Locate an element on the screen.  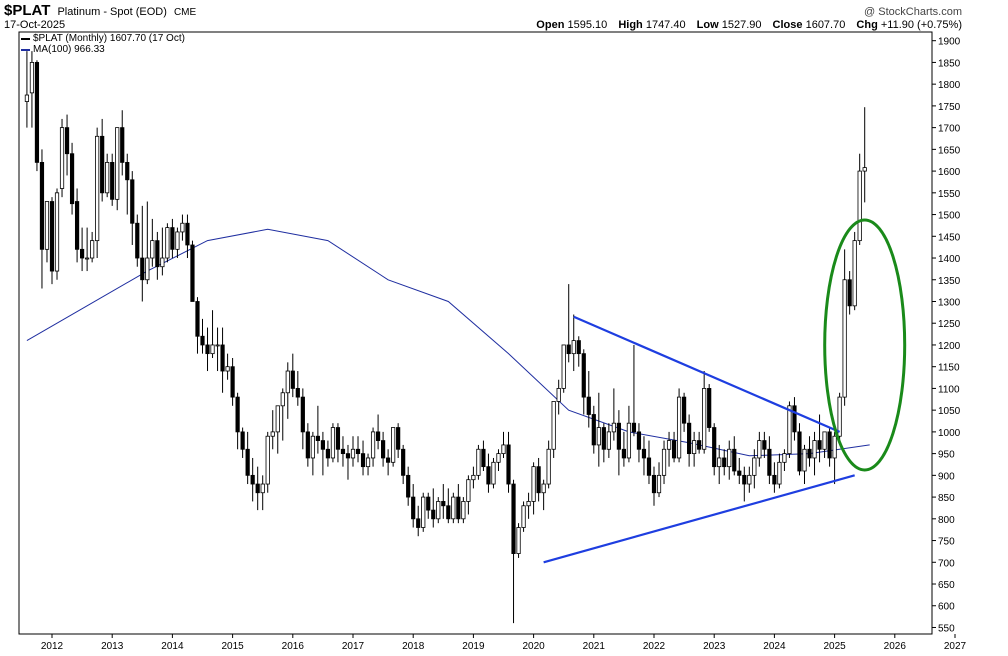
x-tick-label: 2026 is located at coordinates (895, 646).